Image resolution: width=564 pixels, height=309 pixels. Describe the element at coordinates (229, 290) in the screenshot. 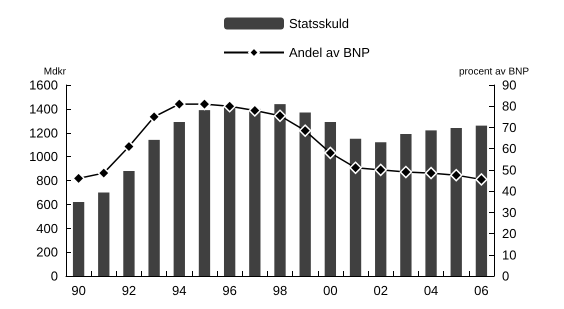

I see `x-tick-label: 96` at that location.